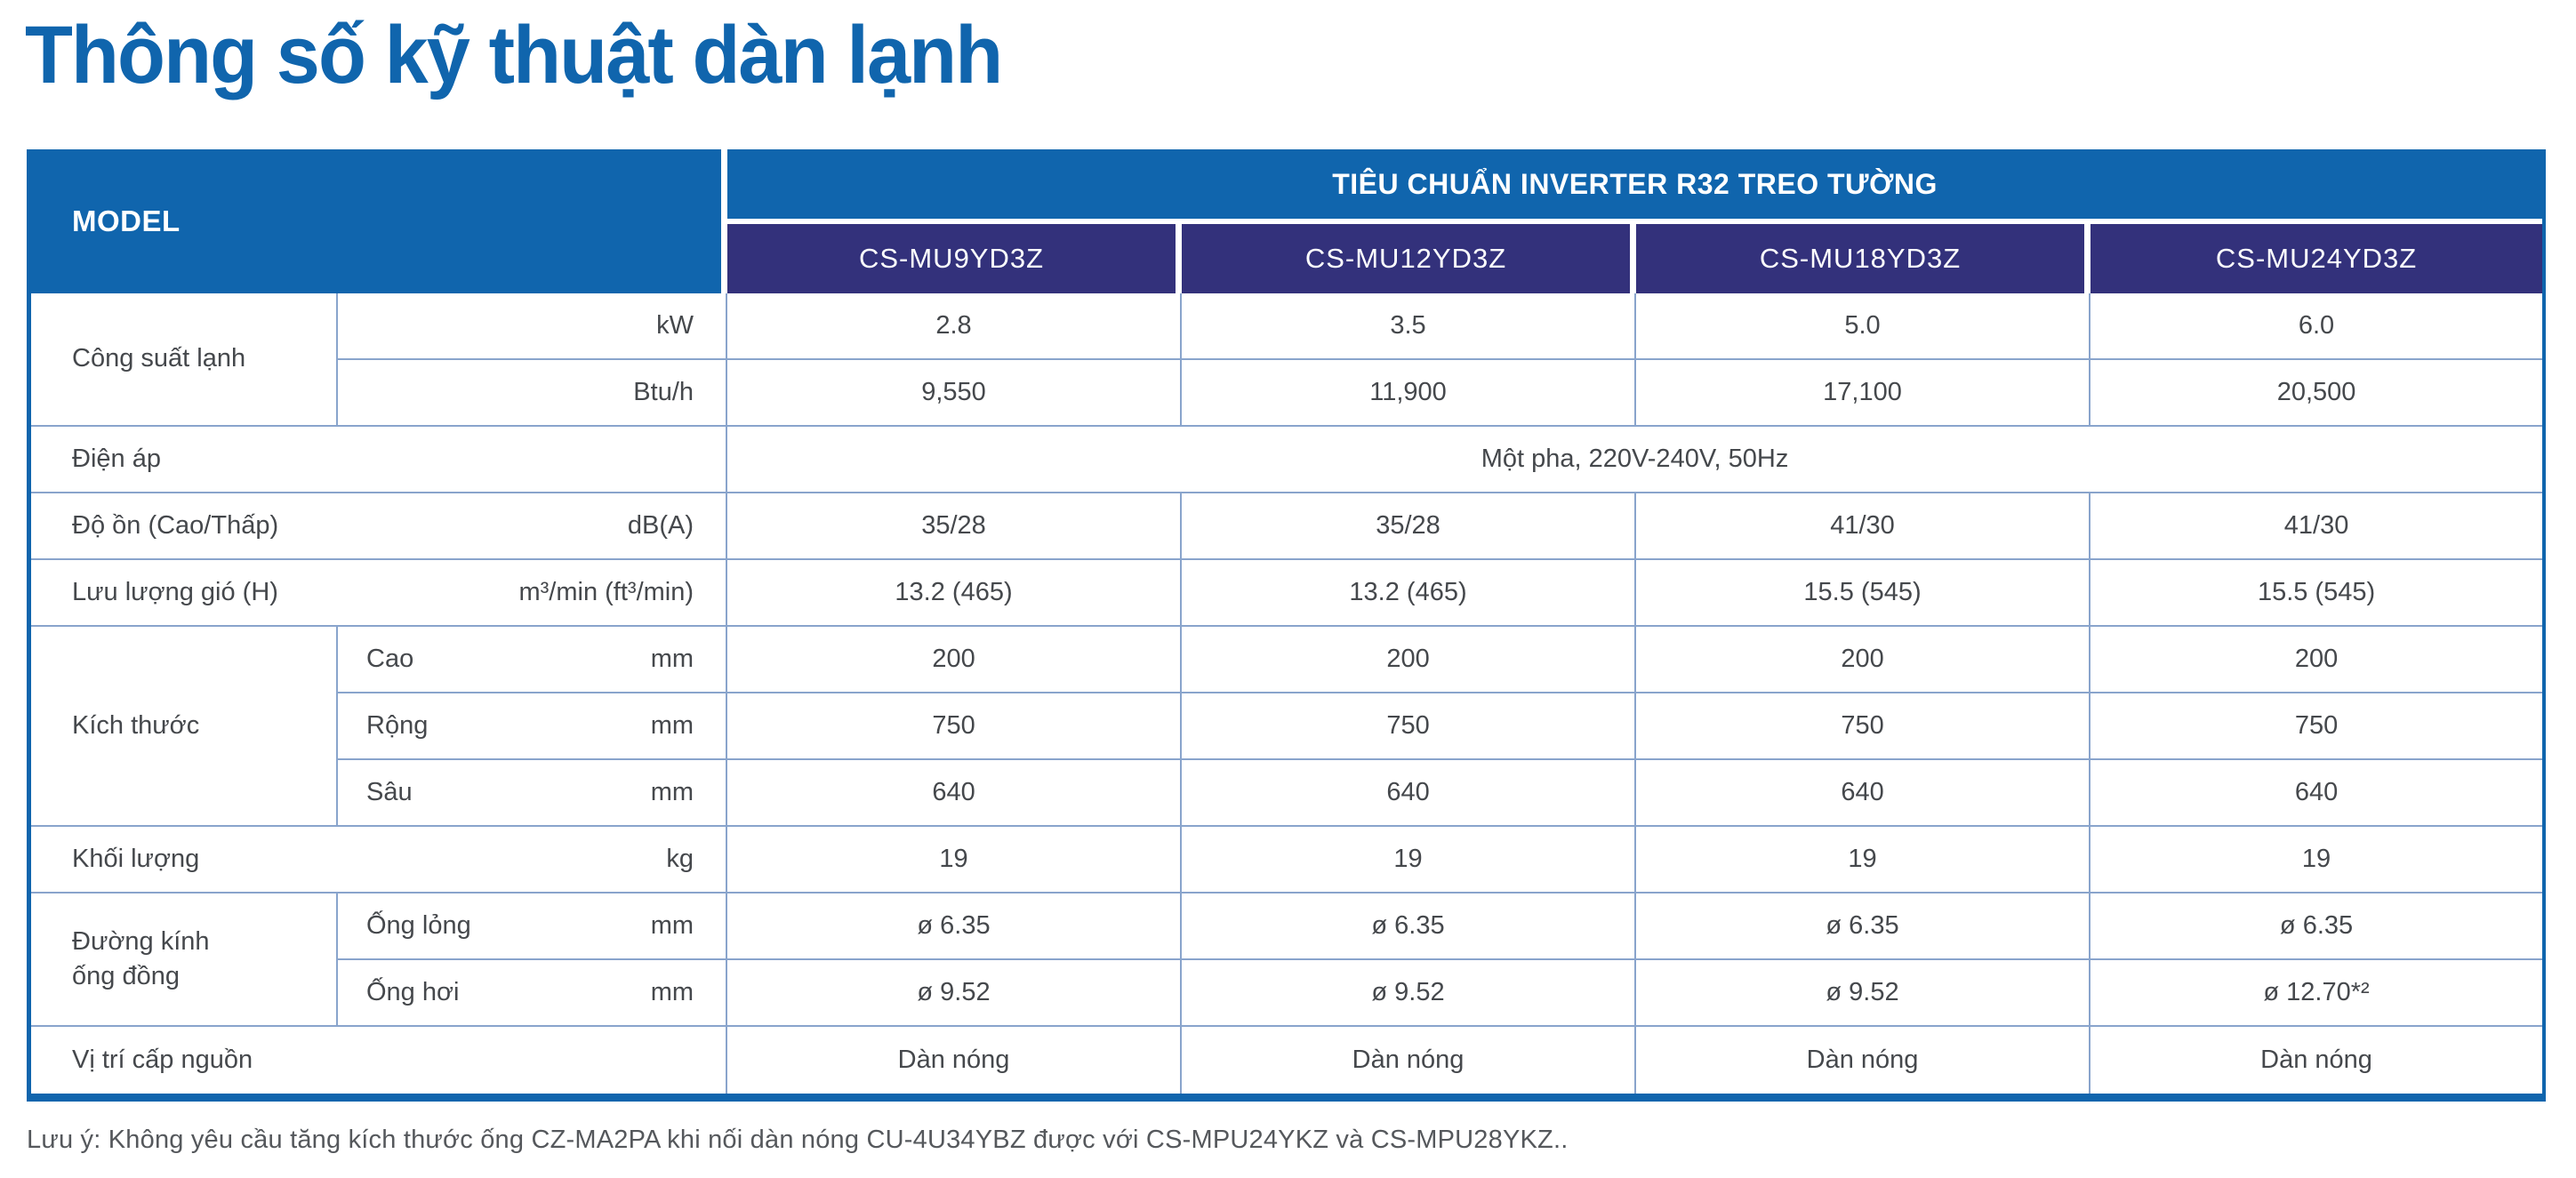 This screenshot has height=1178, width=2576. Describe the element at coordinates (184, 727) in the screenshot. I see `row-group-label: Kích thước` at that location.